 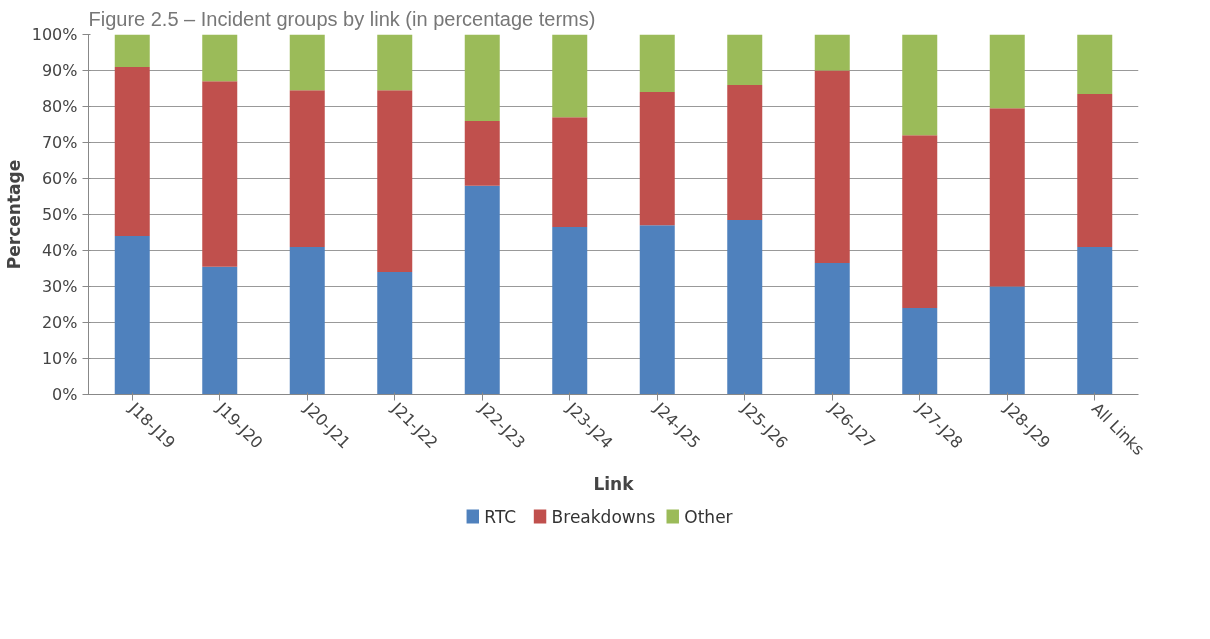 What do you see at coordinates (13, 214) in the screenshot?
I see `y-axis-title: Percentage` at bounding box center [13, 214].